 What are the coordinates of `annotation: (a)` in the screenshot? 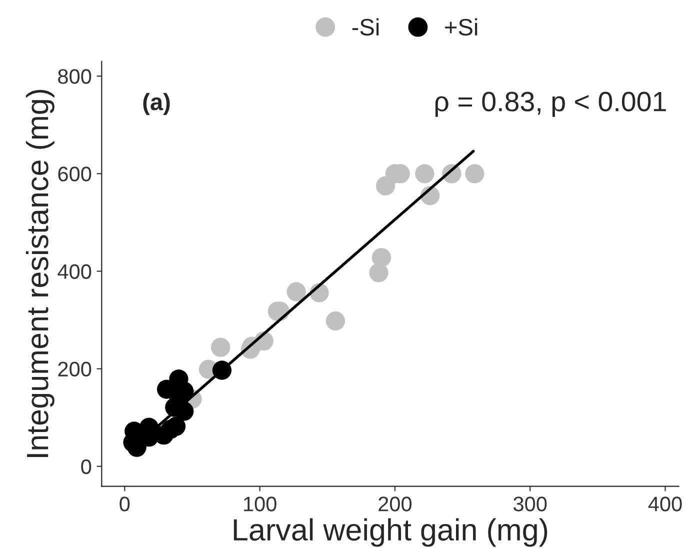 It's located at (156, 103).